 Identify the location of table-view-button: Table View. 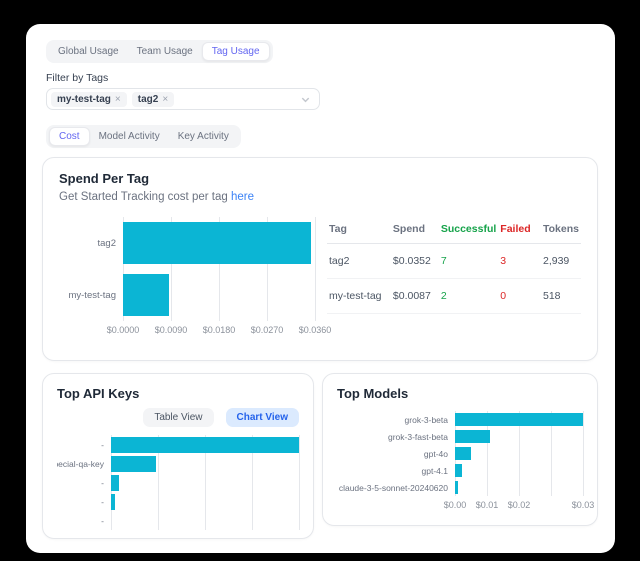
(178, 417).